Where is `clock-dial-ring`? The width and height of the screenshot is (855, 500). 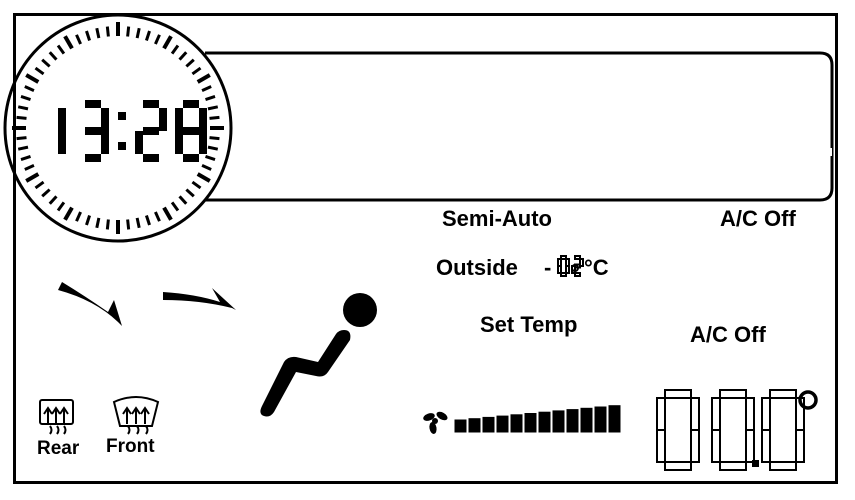 clock-dial-ring is located at coordinates (118, 128).